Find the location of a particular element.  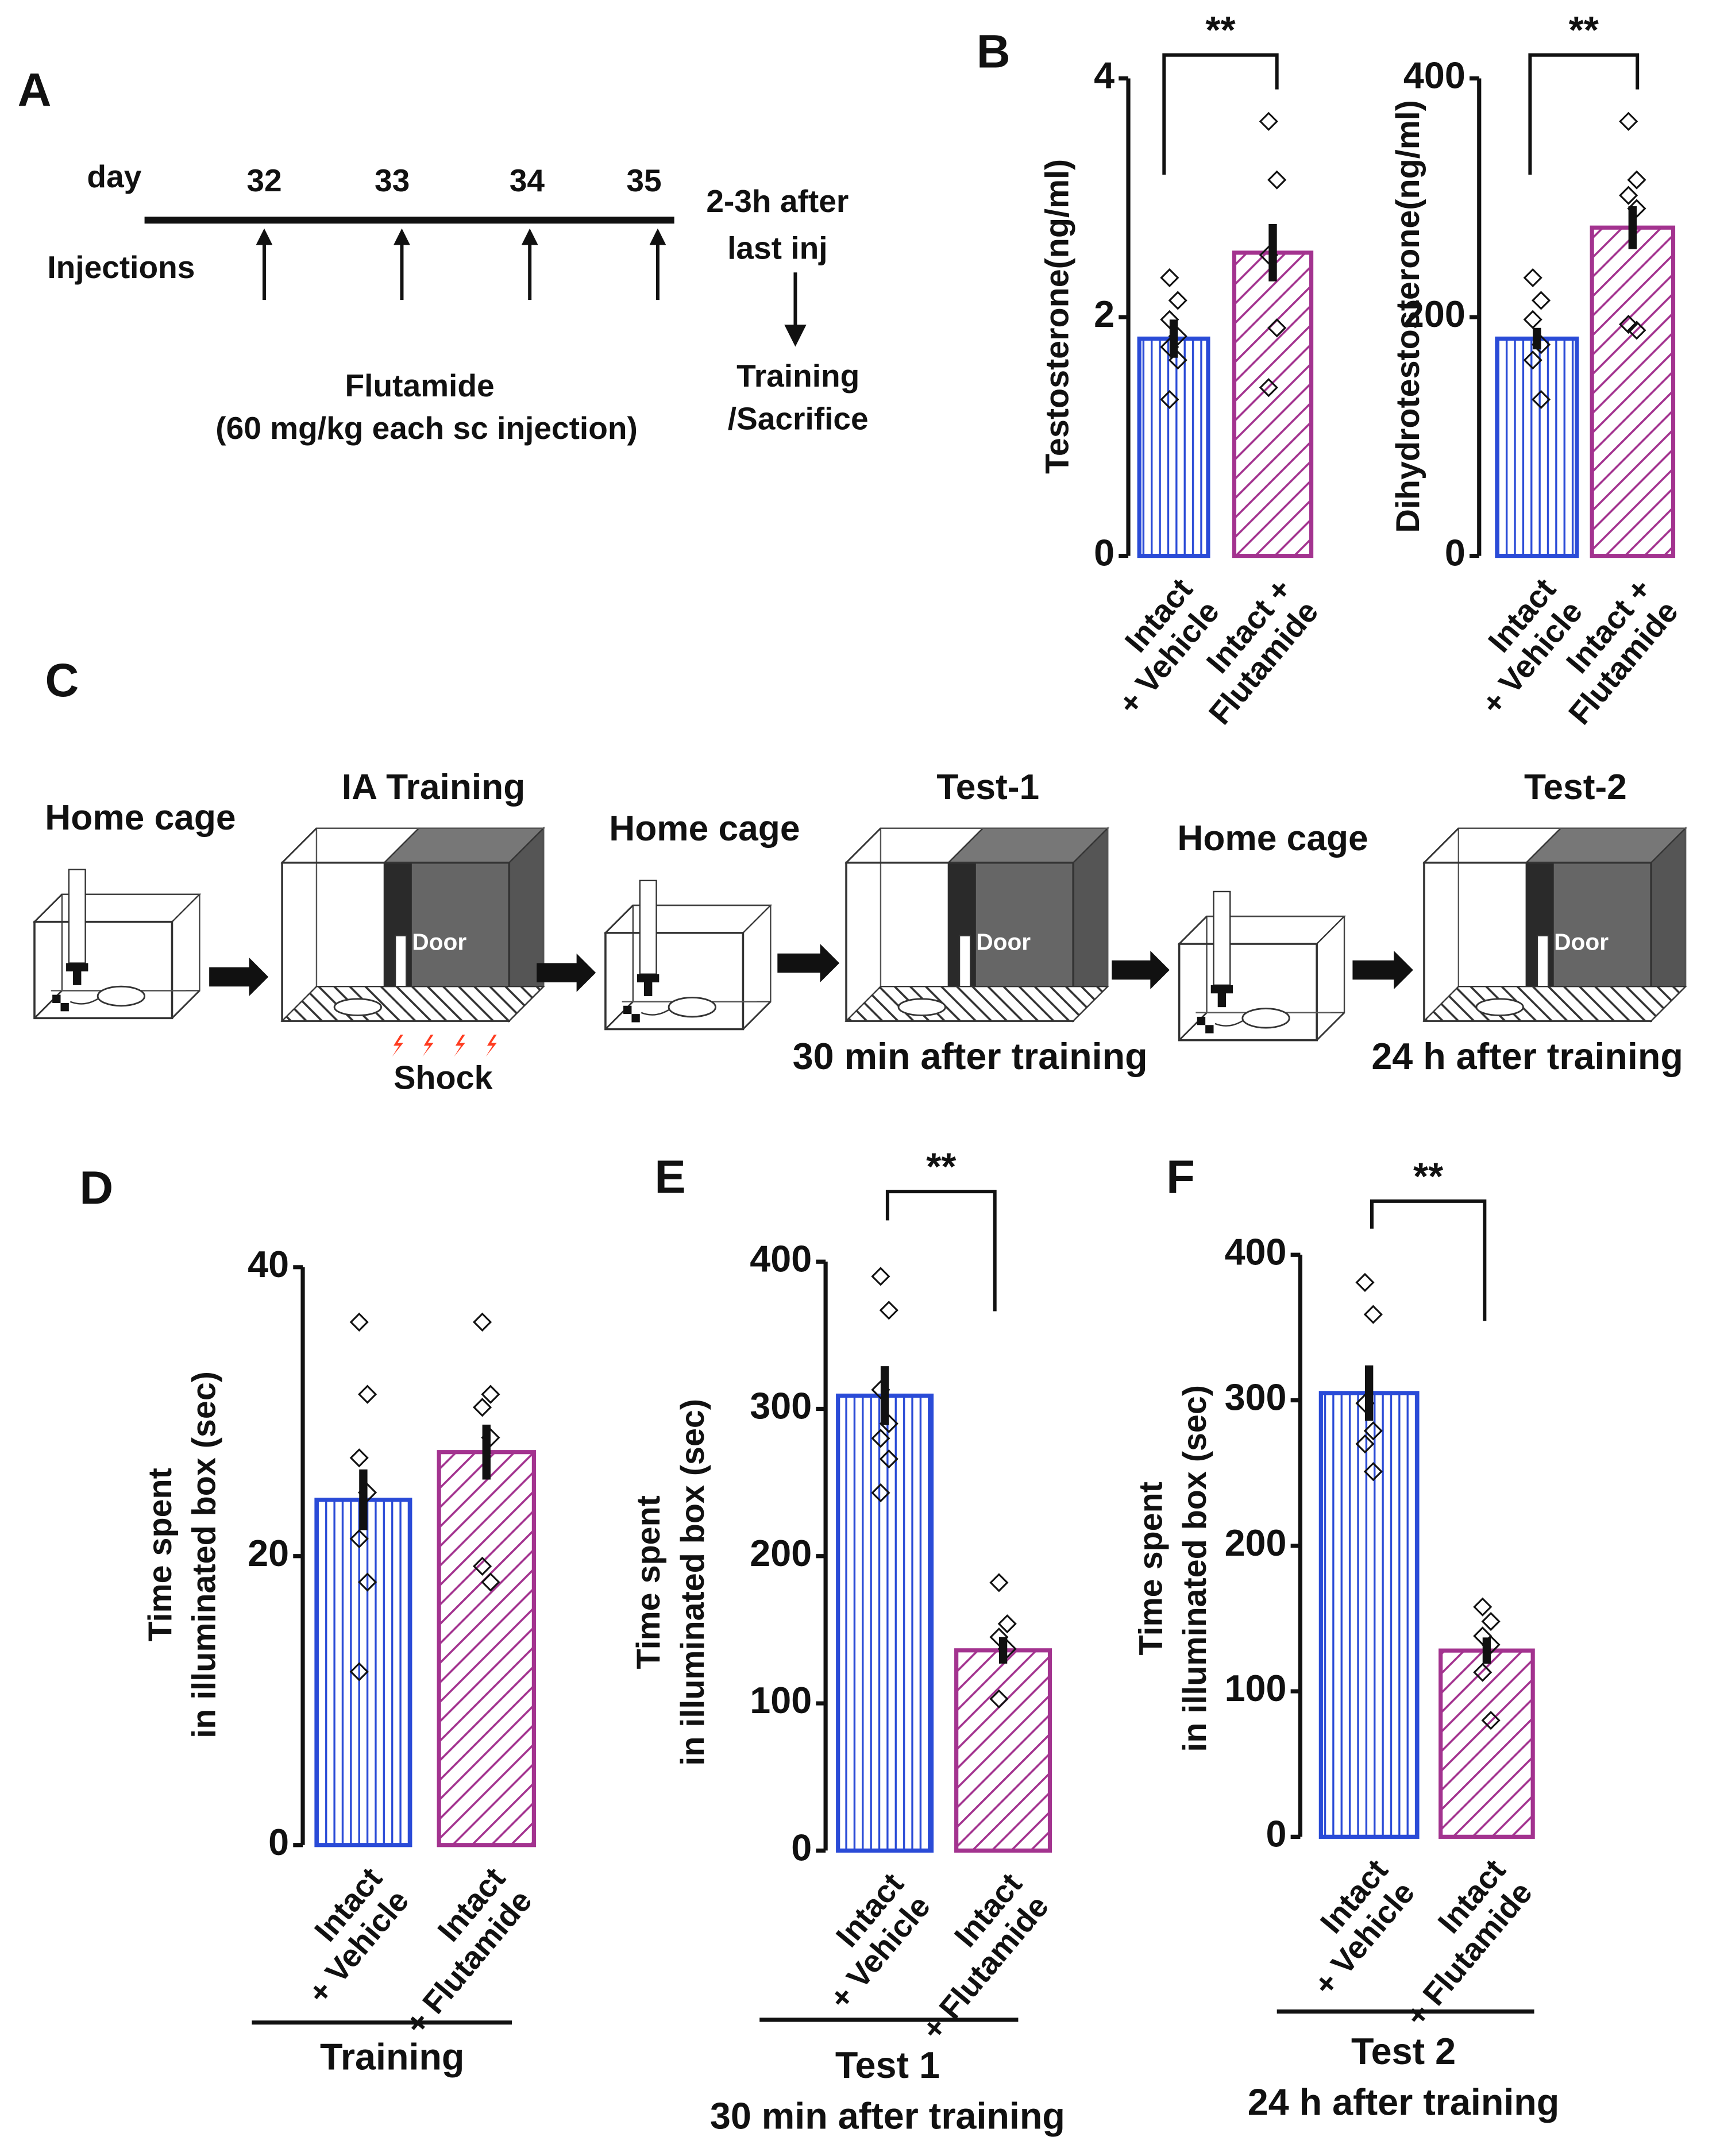

door-label: Door is located at coordinates (1003, 942).